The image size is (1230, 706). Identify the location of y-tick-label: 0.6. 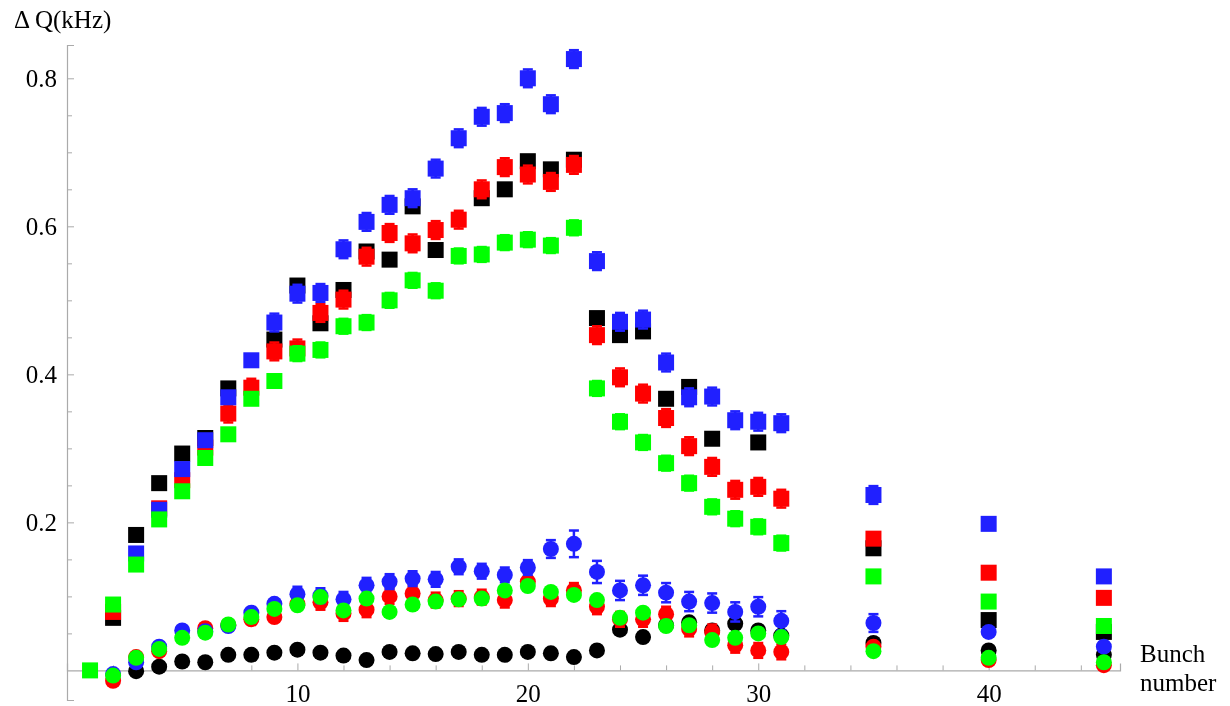
(41, 226).